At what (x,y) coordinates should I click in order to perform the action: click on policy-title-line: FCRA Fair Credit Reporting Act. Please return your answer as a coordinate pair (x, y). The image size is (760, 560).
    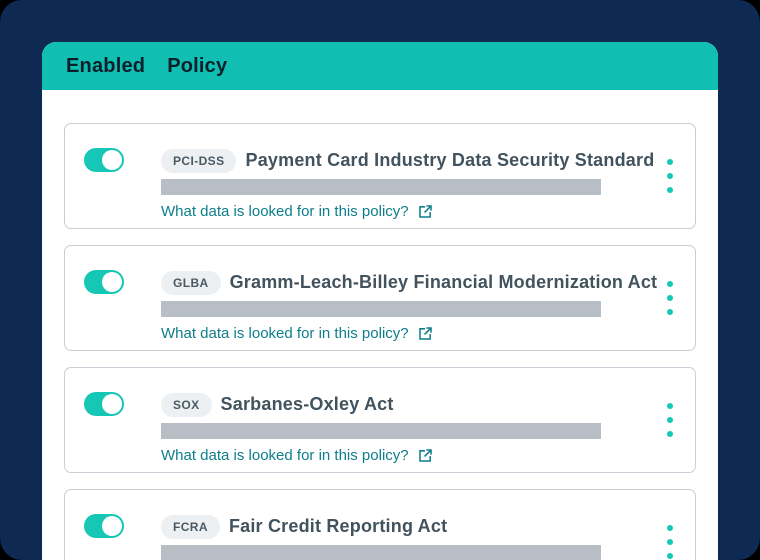
    Looking at the image, I should click on (381, 526).